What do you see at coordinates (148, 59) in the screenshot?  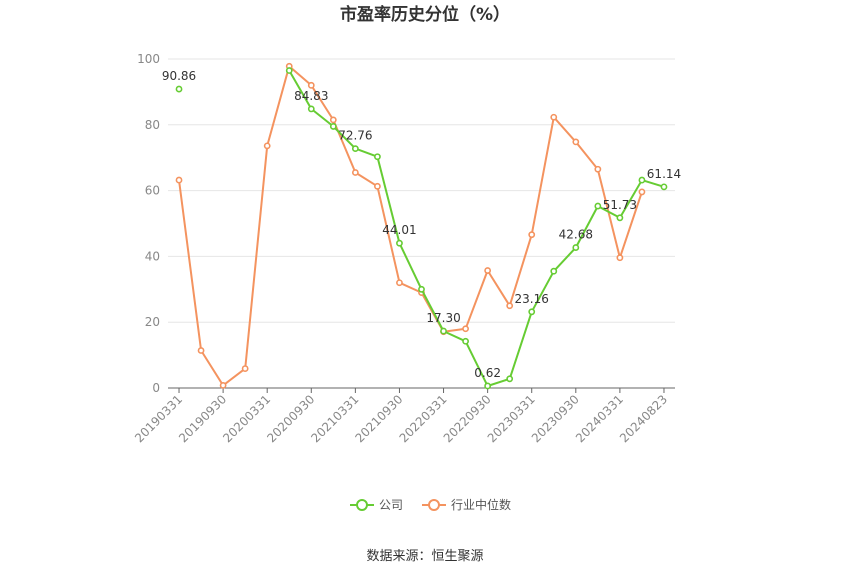 I see `y-tick-label: 100` at bounding box center [148, 59].